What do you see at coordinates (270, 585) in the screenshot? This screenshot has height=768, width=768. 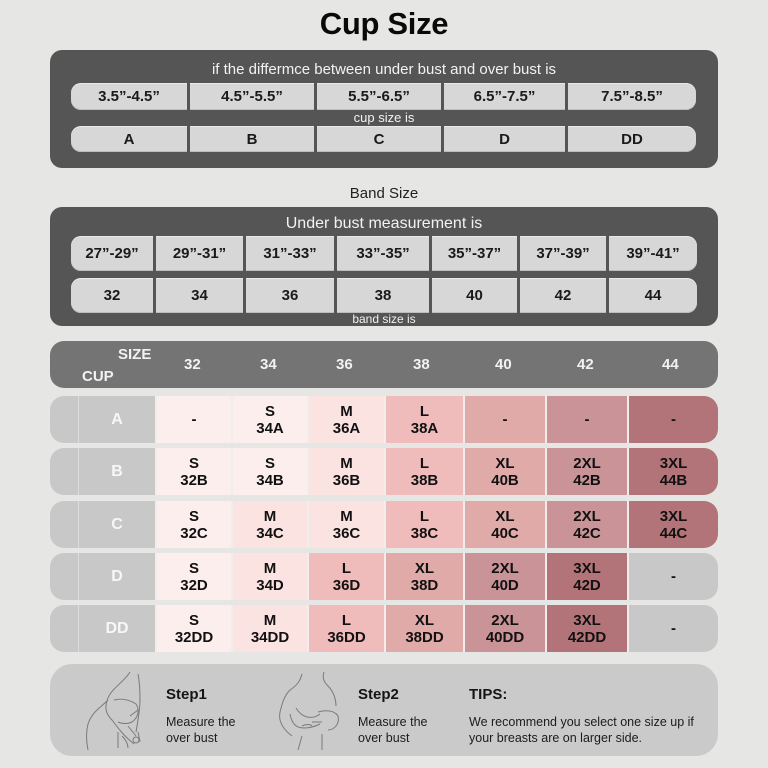 I see `bra-size-code: 34D` at bounding box center [270, 585].